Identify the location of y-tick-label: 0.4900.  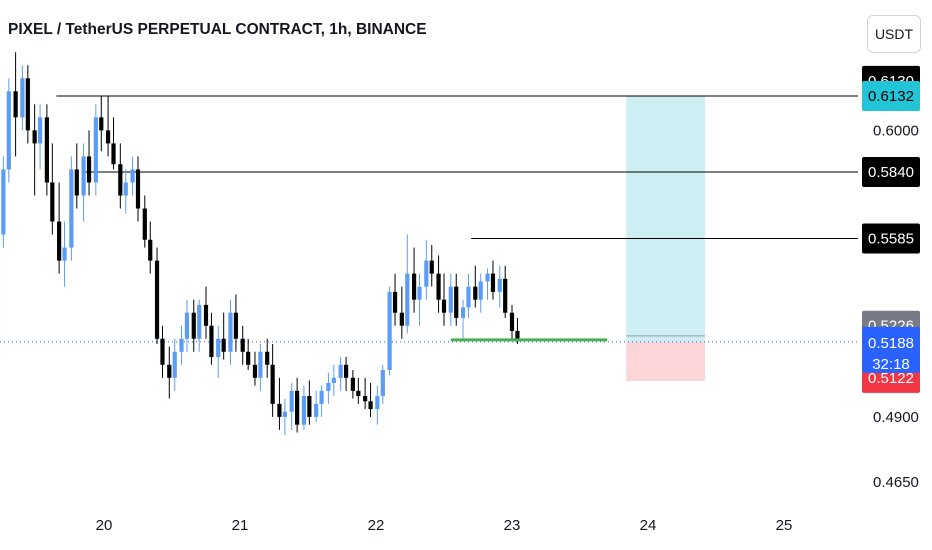
(896, 417).